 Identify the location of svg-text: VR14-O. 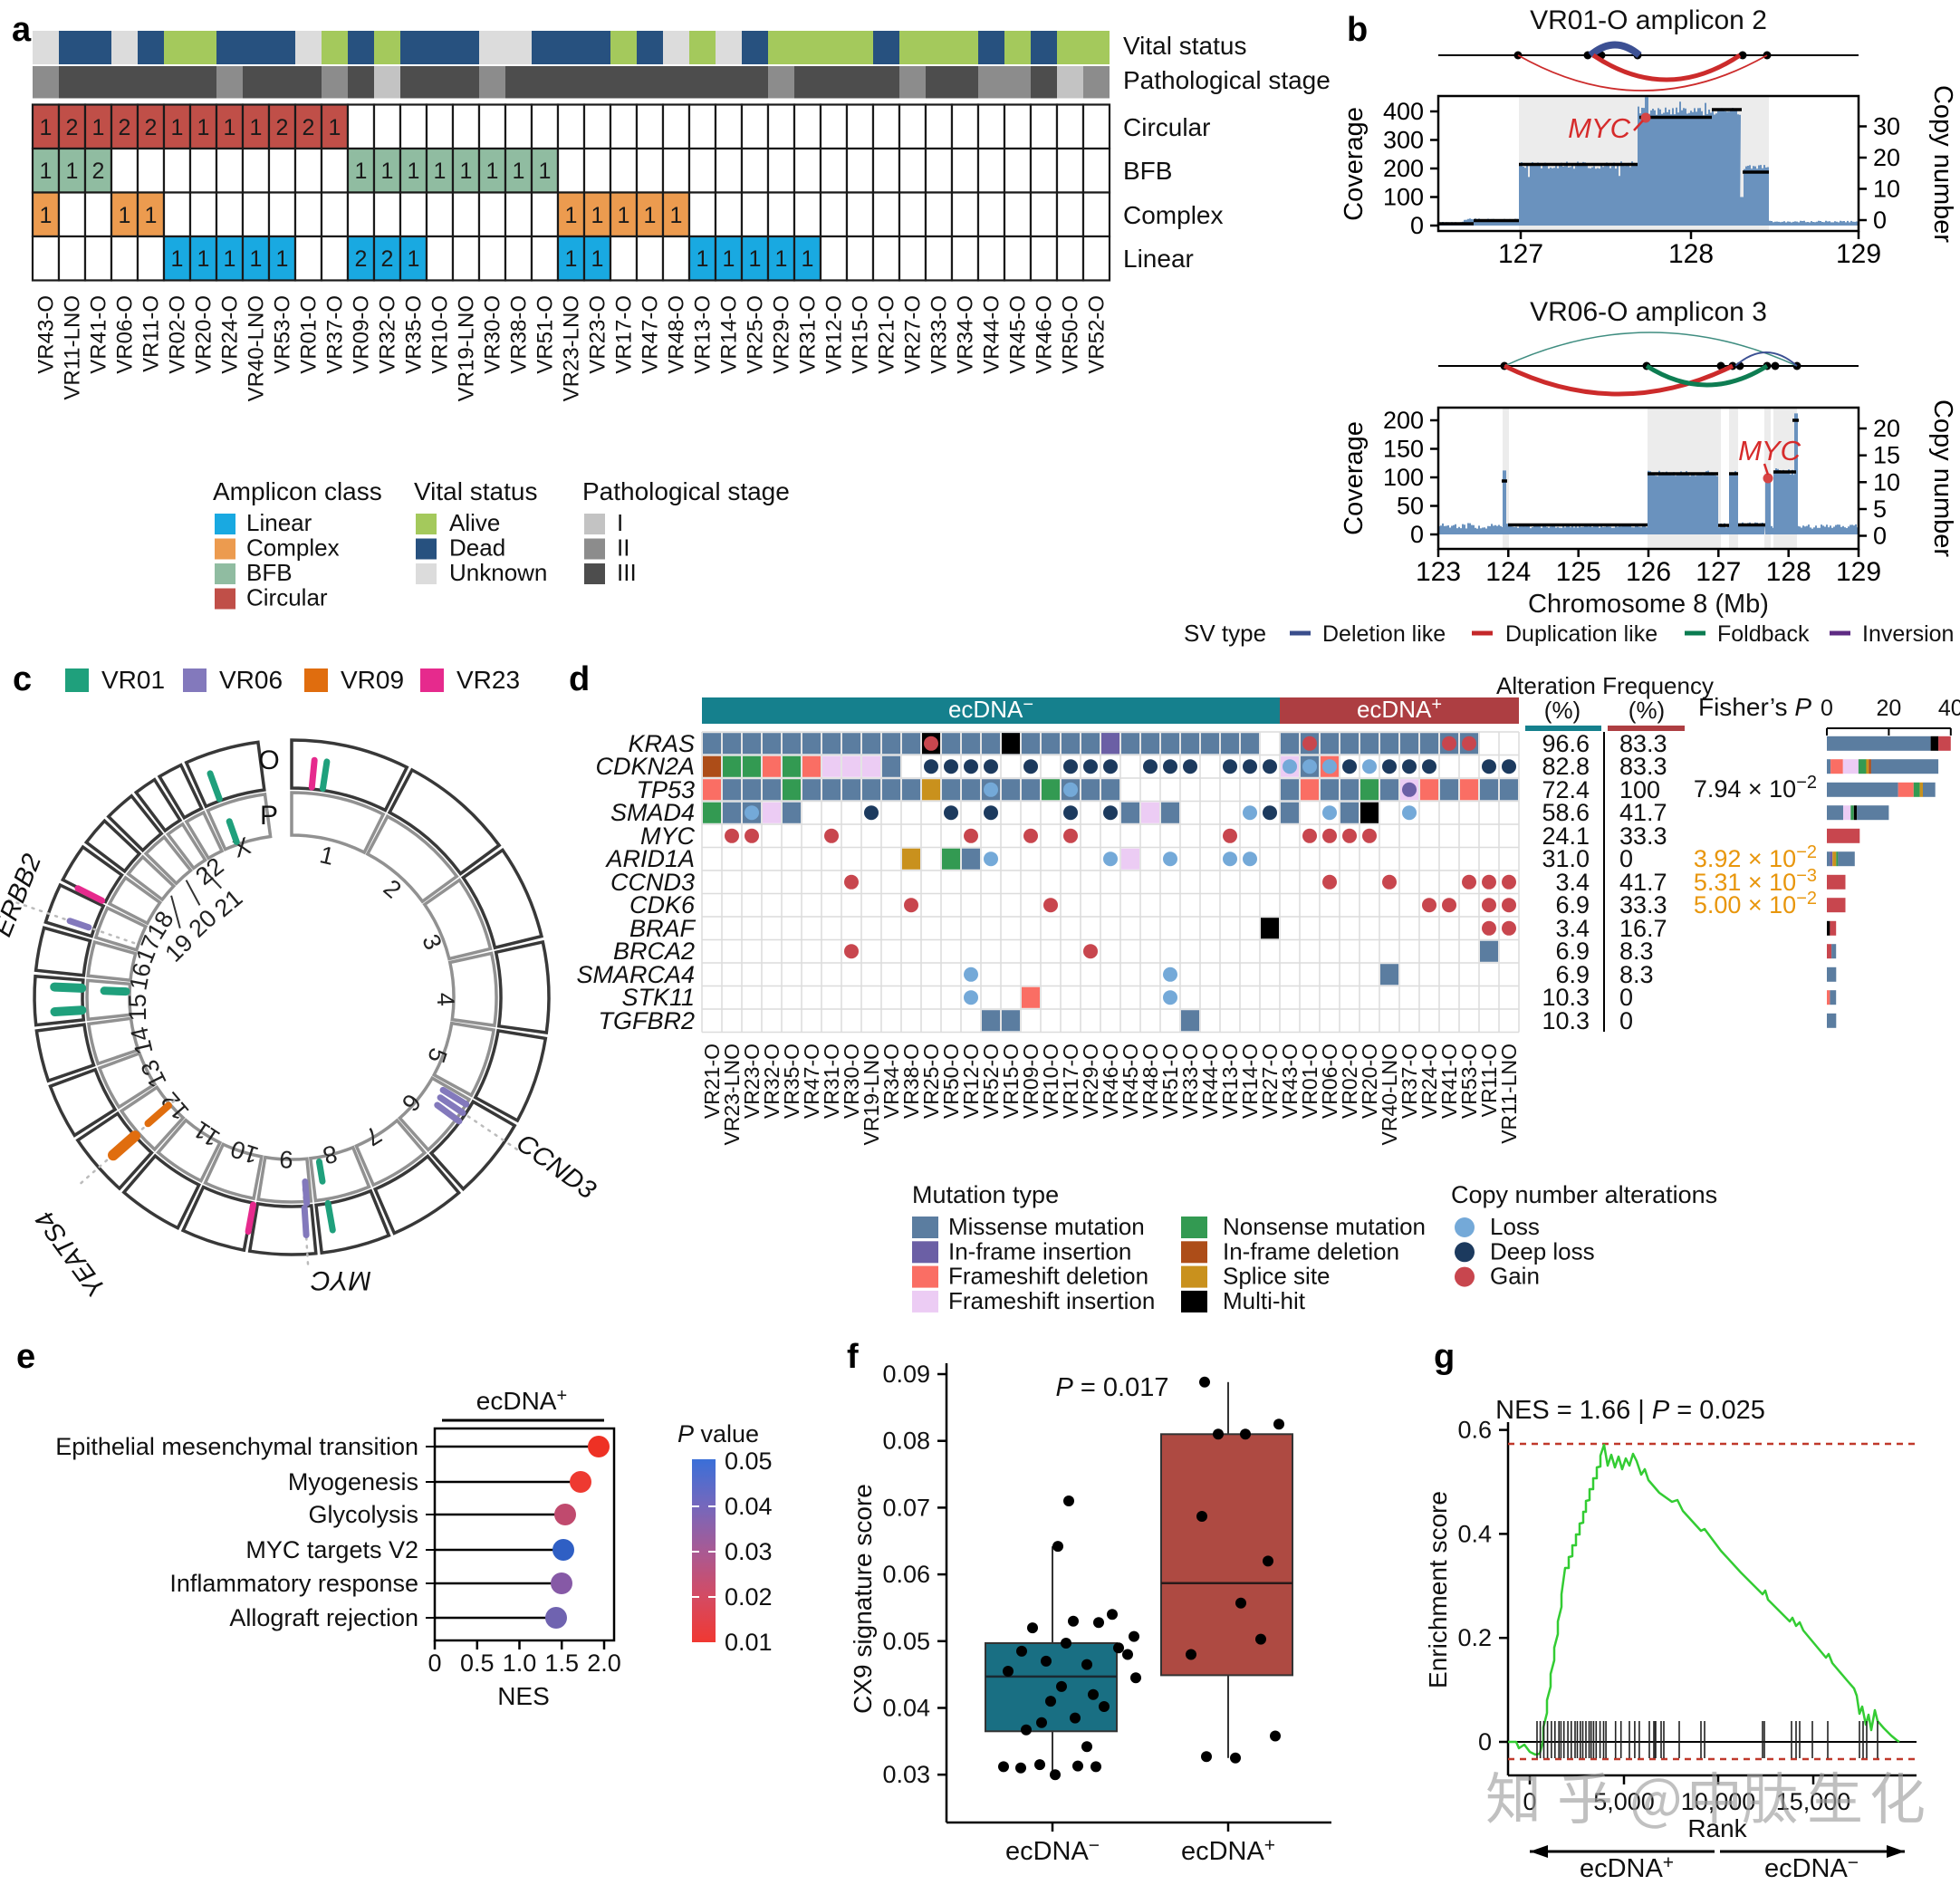
(1250, 1081).